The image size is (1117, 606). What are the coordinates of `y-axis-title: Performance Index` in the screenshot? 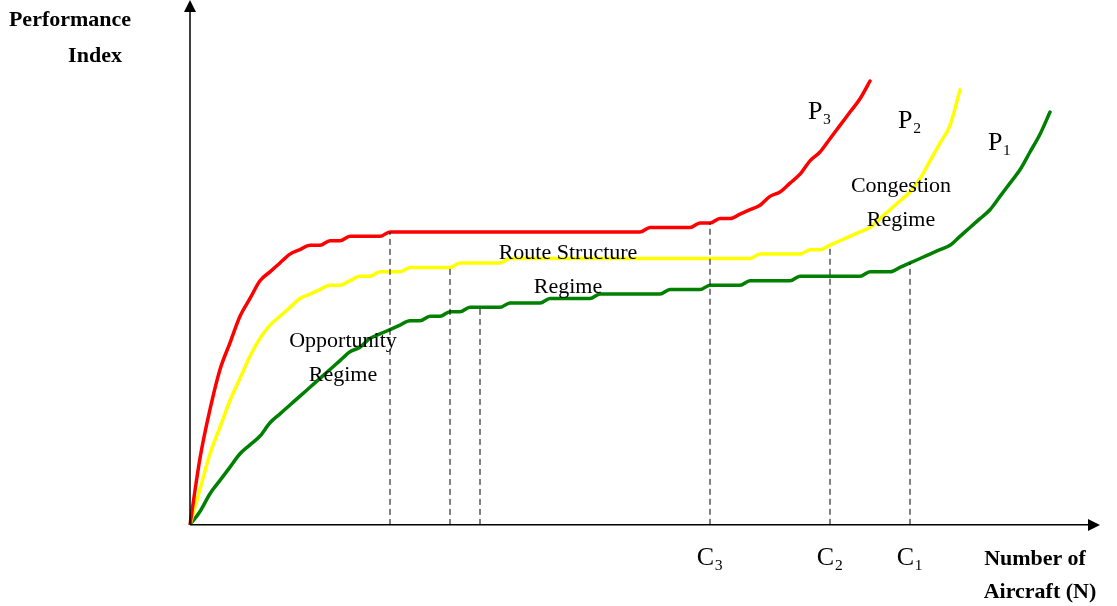 It's located at (70, 36).